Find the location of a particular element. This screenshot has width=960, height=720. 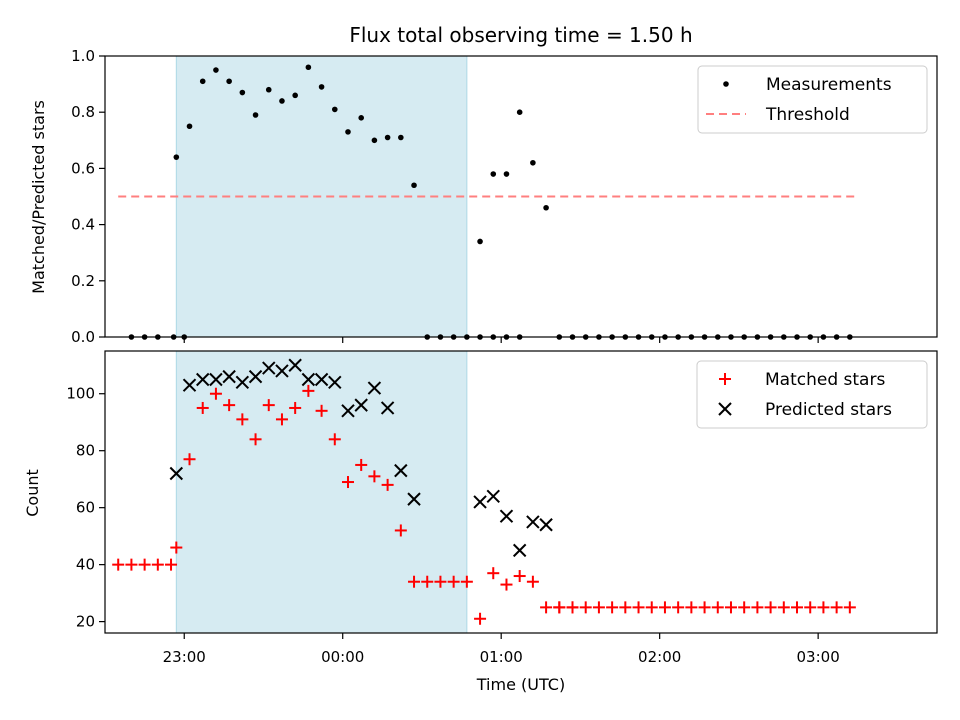

series-predicted-stars is located at coordinates (361, 458).